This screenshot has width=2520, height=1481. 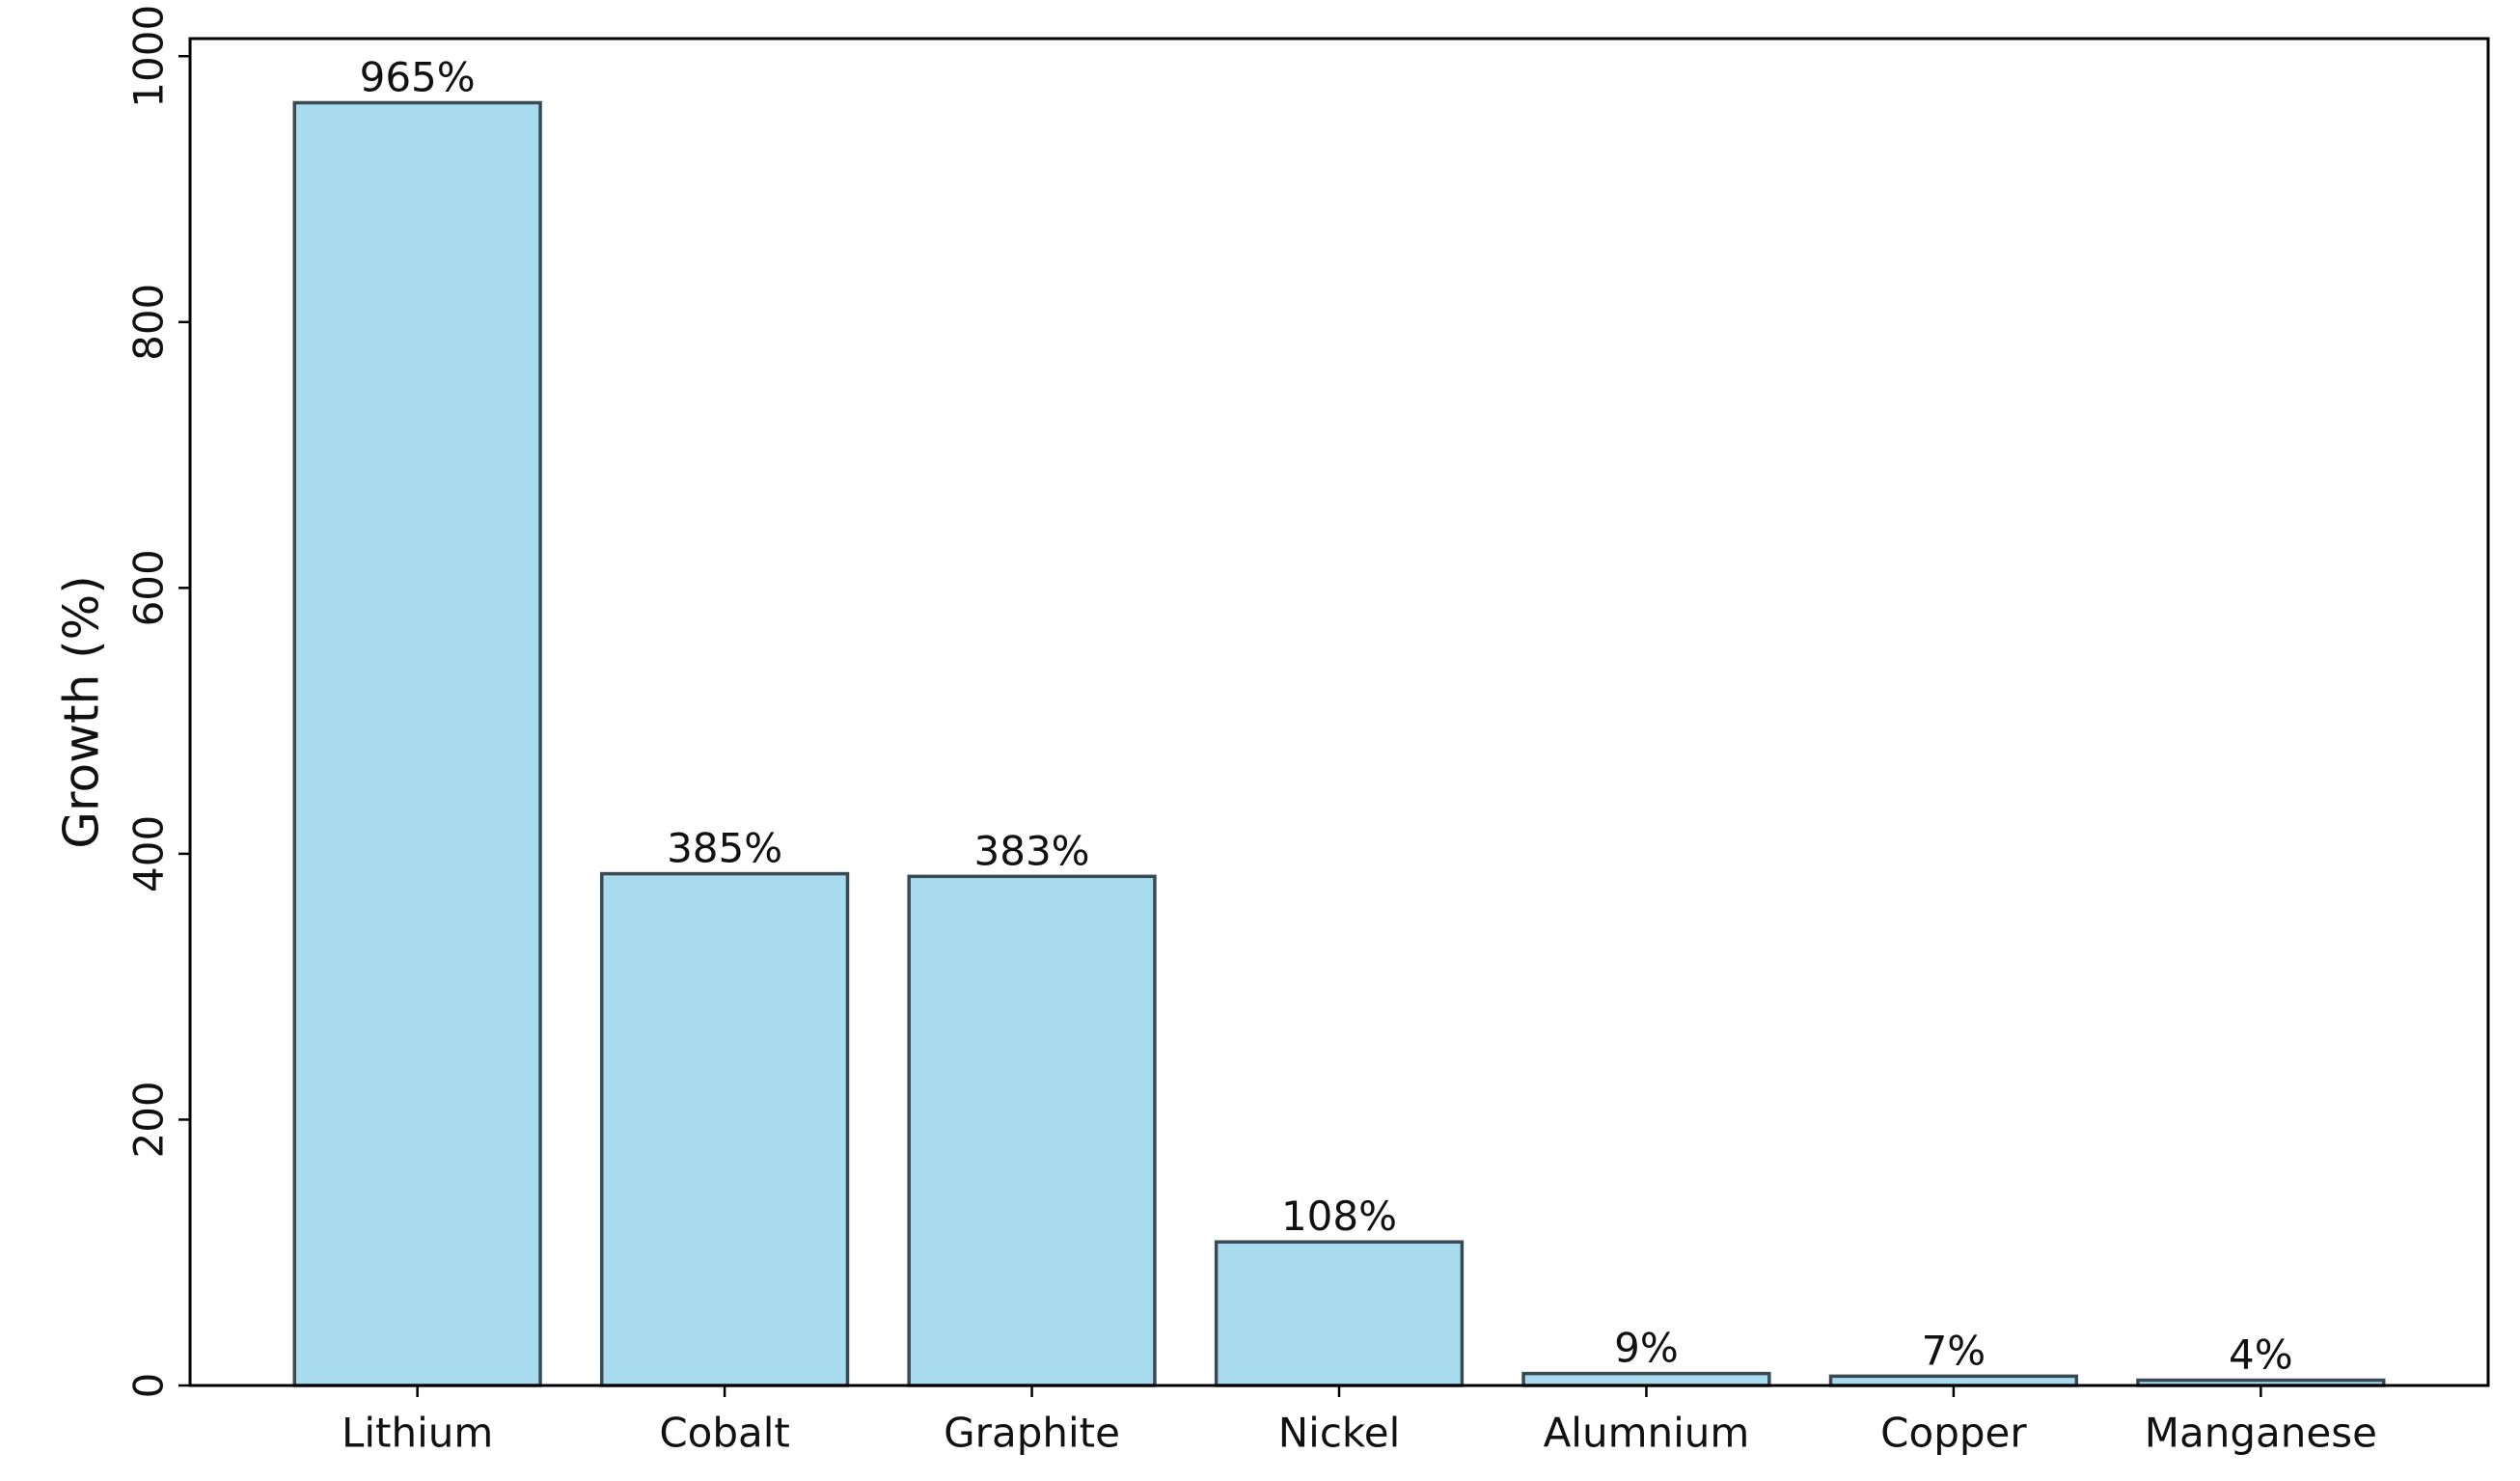 What do you see at coordinates (1339, 1216) in the screenshot?
I see `value-label: 108%` at bounding box center [1339, 1216].